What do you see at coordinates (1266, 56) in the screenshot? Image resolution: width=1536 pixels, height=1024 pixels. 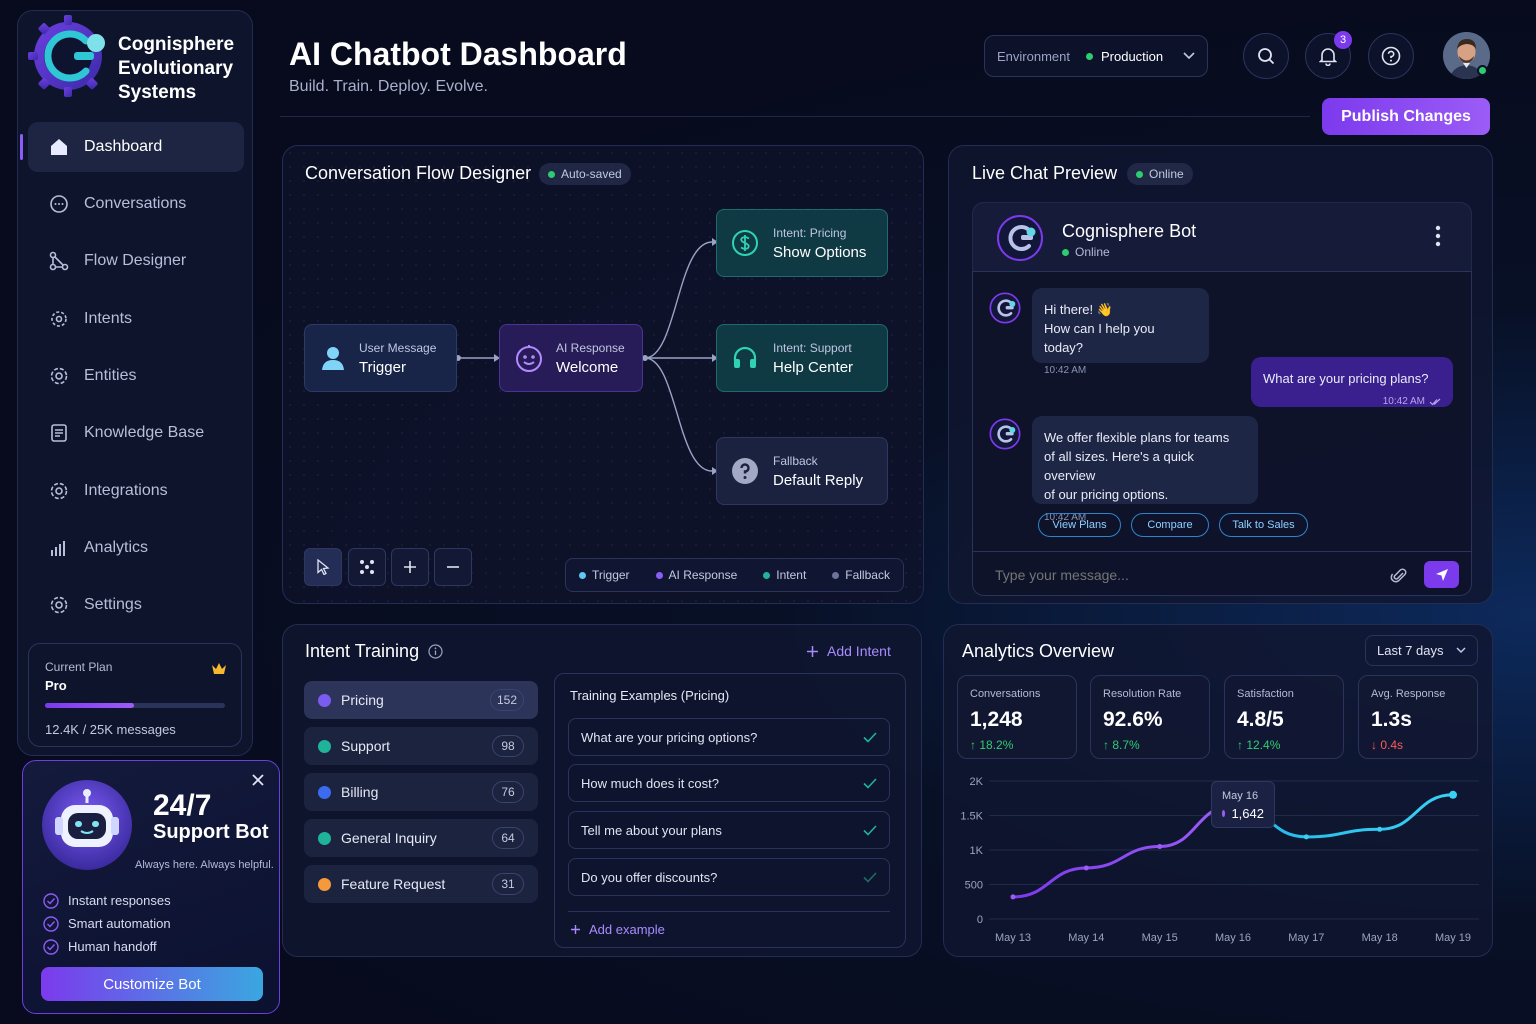 I see `search-button` at bounding box center [1266, 56].